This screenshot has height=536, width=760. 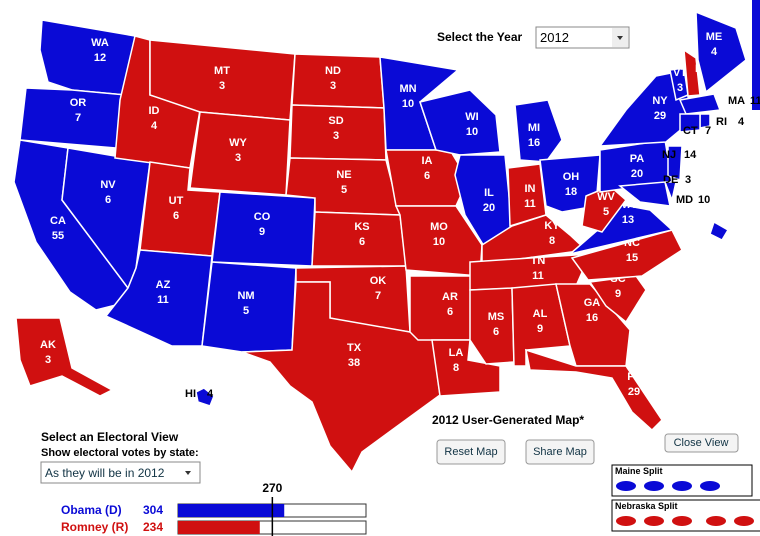 What do you see at coordinates (466, 368) in the screenshot?
I see `state: LA 8` at bounding box center [466, 368].